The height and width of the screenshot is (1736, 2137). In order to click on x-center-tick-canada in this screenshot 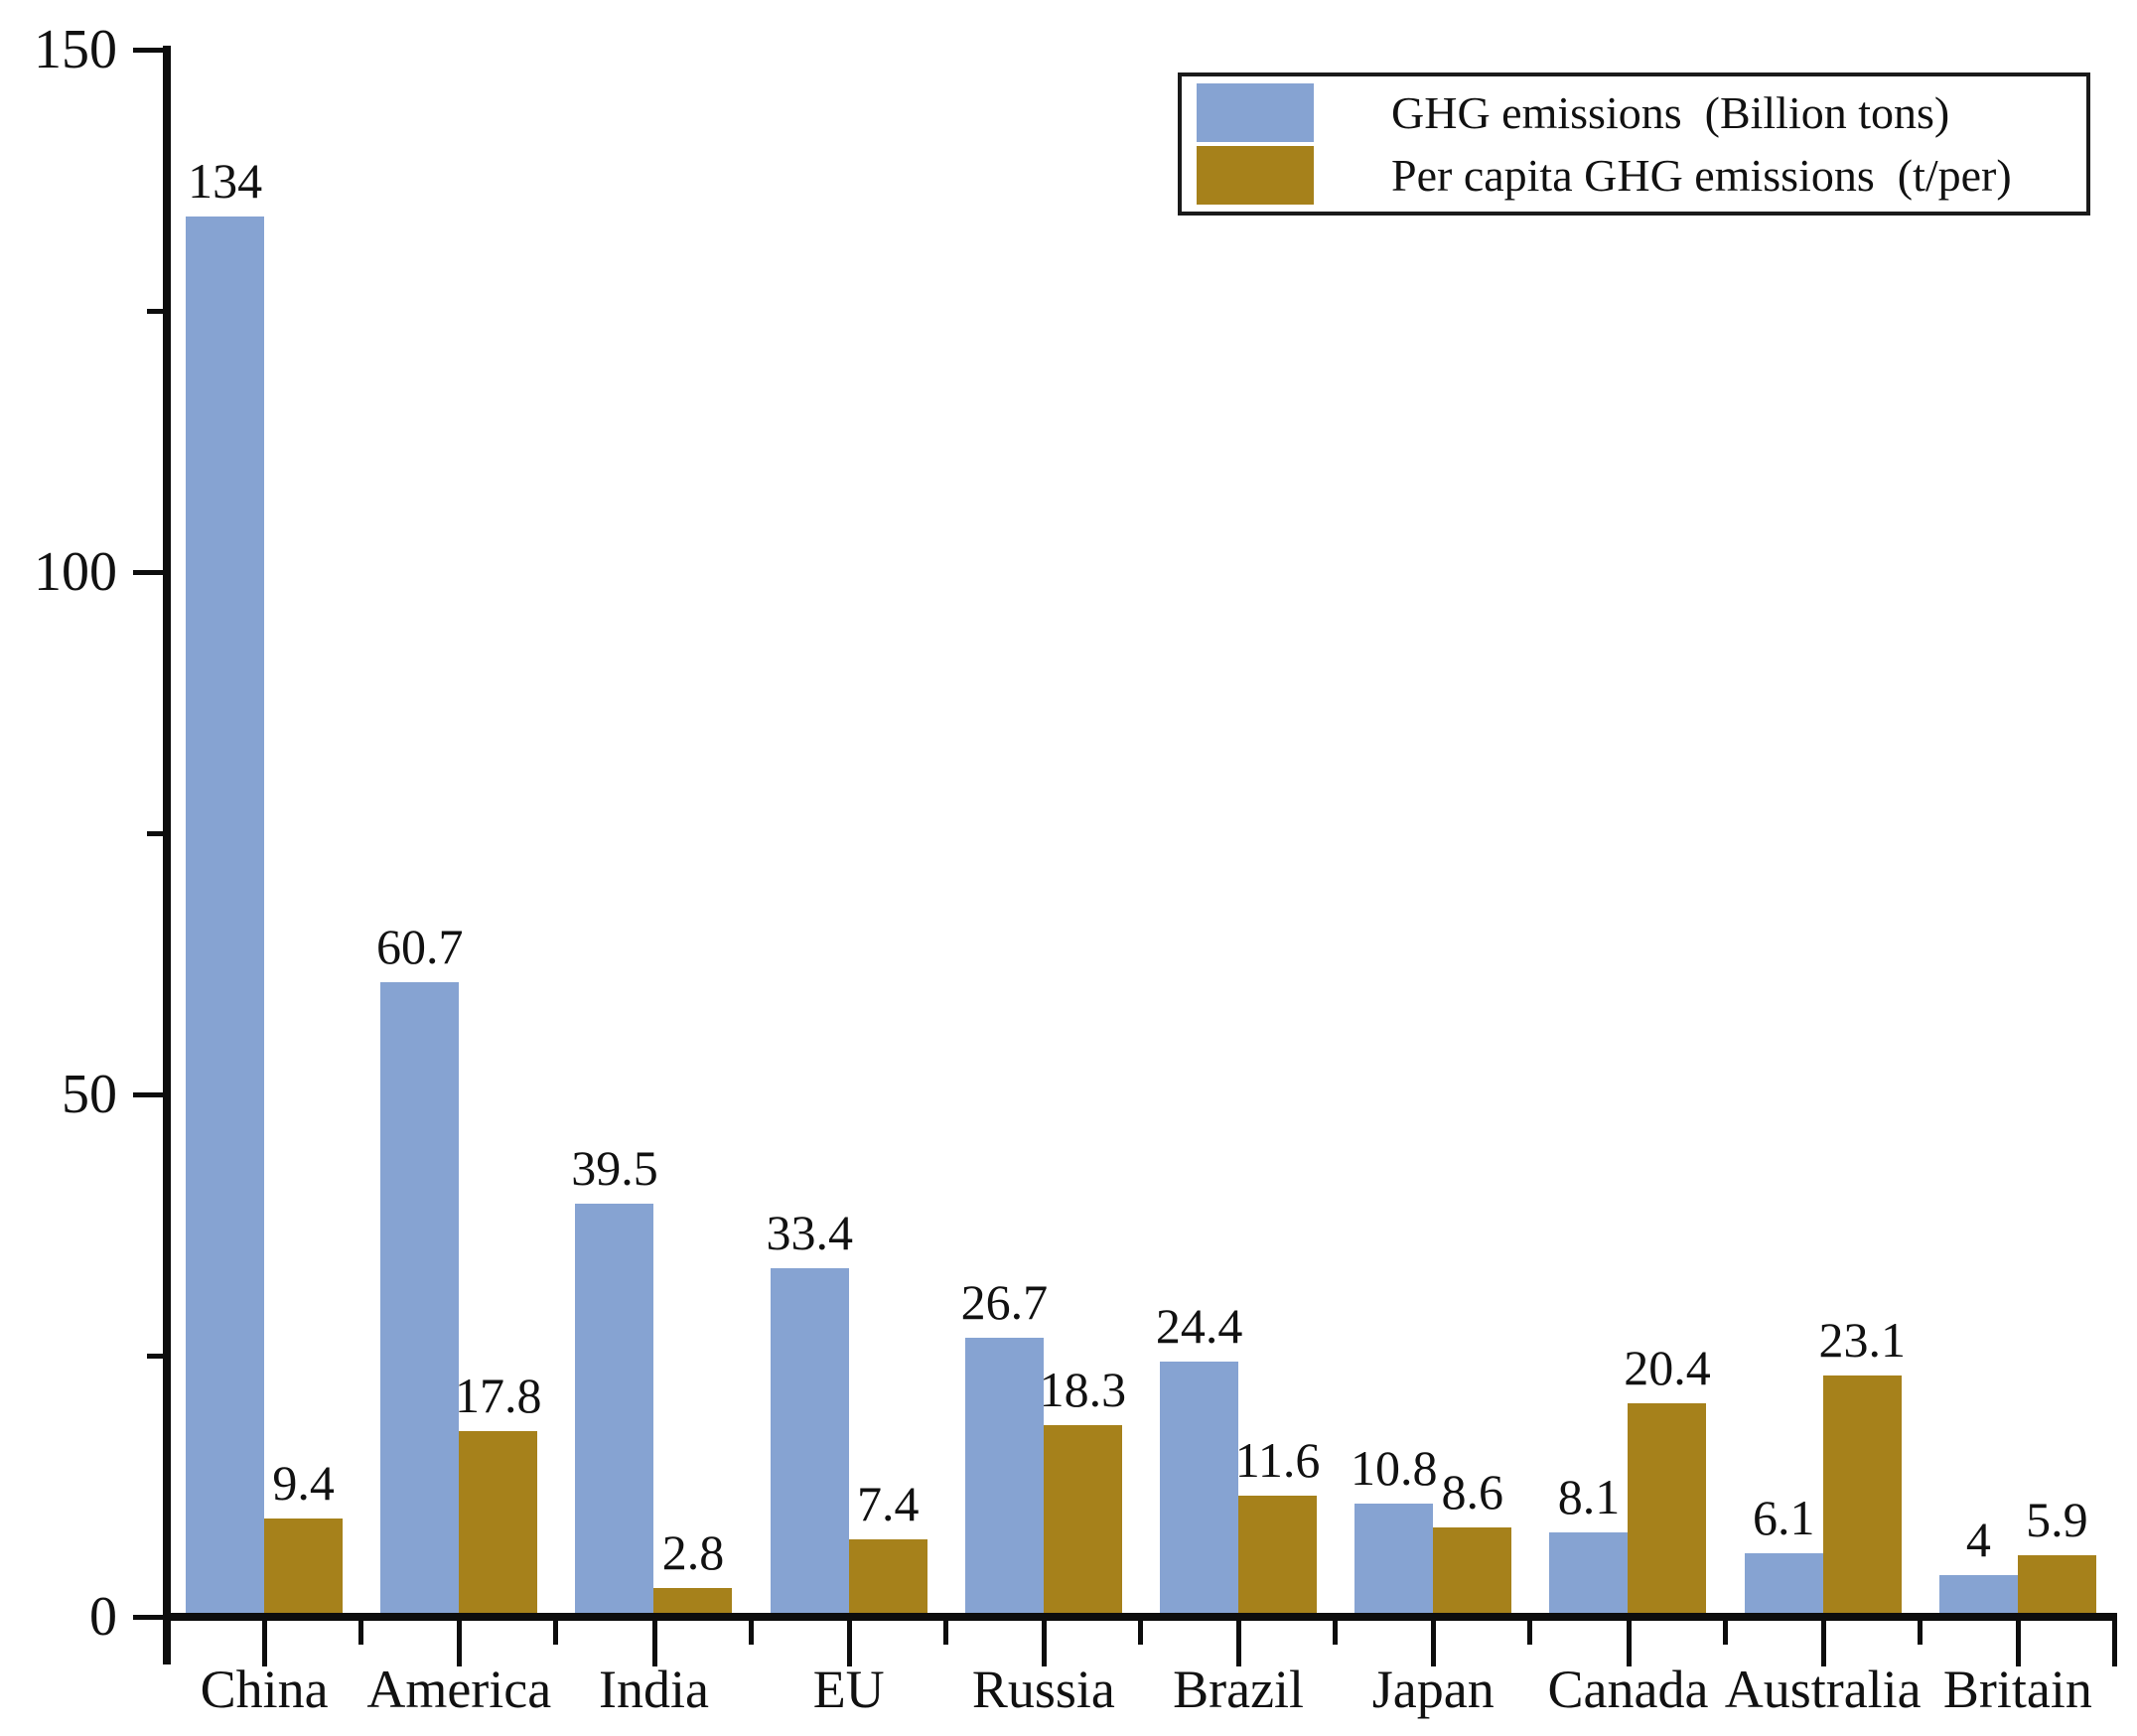, I will do `click(1629, 1642)`.